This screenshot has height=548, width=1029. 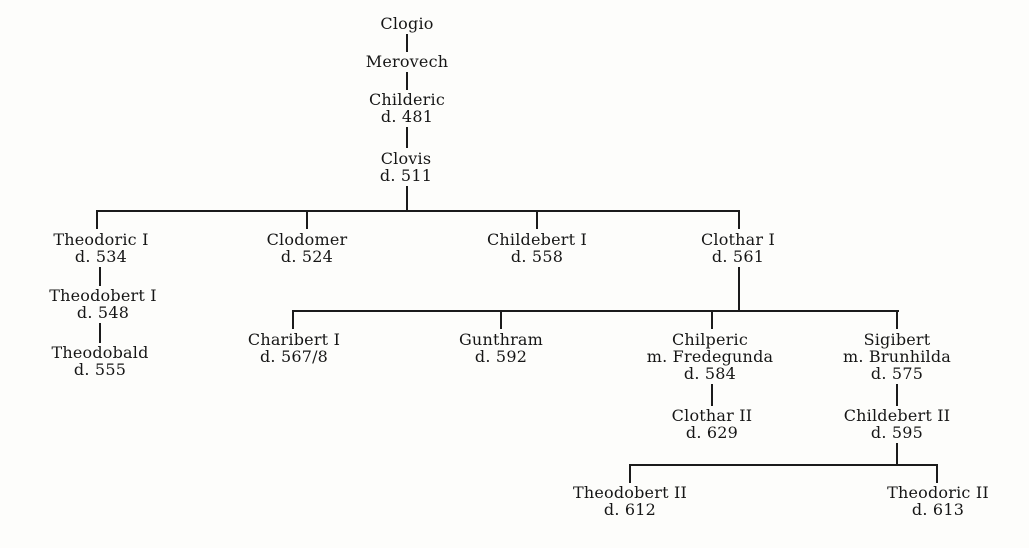 I want to click on connector-drop-chilperic, so click(x=712, y=319).